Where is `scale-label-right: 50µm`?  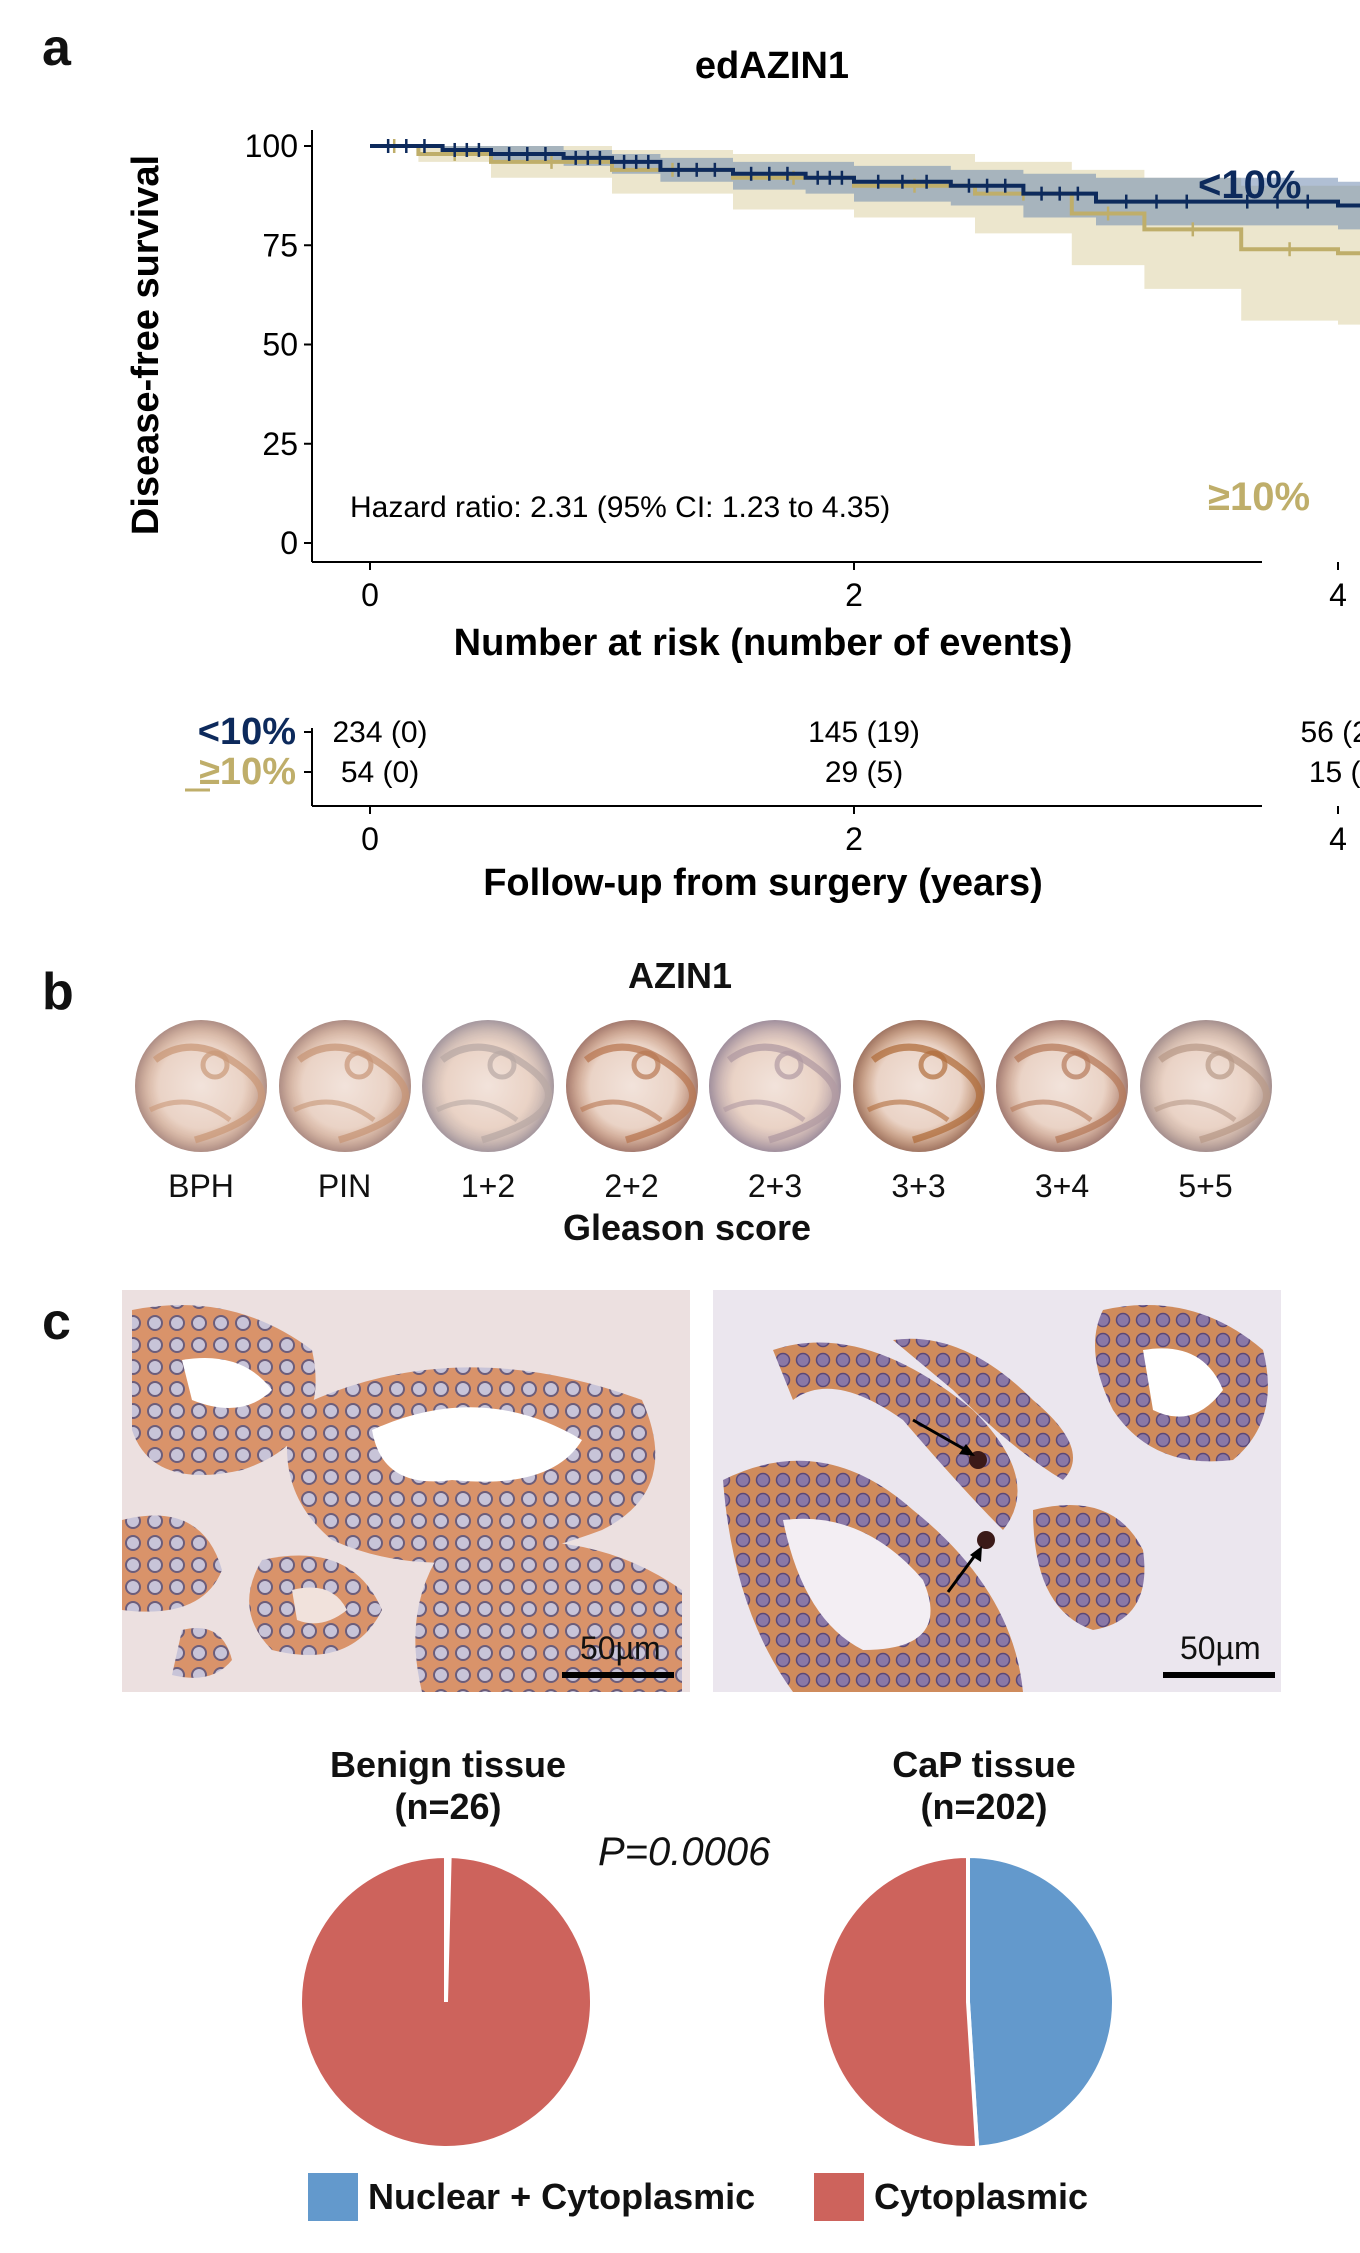
scale-label-right: 50µm is located at coordinates (1220, 1648).